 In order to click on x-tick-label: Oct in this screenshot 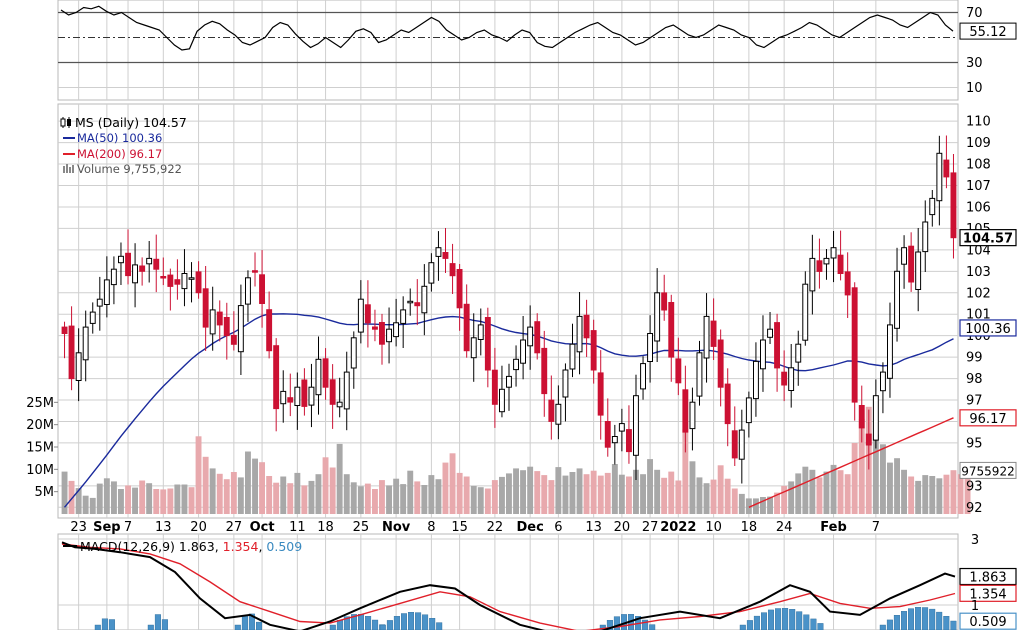, I will do `click(262, 527)`.